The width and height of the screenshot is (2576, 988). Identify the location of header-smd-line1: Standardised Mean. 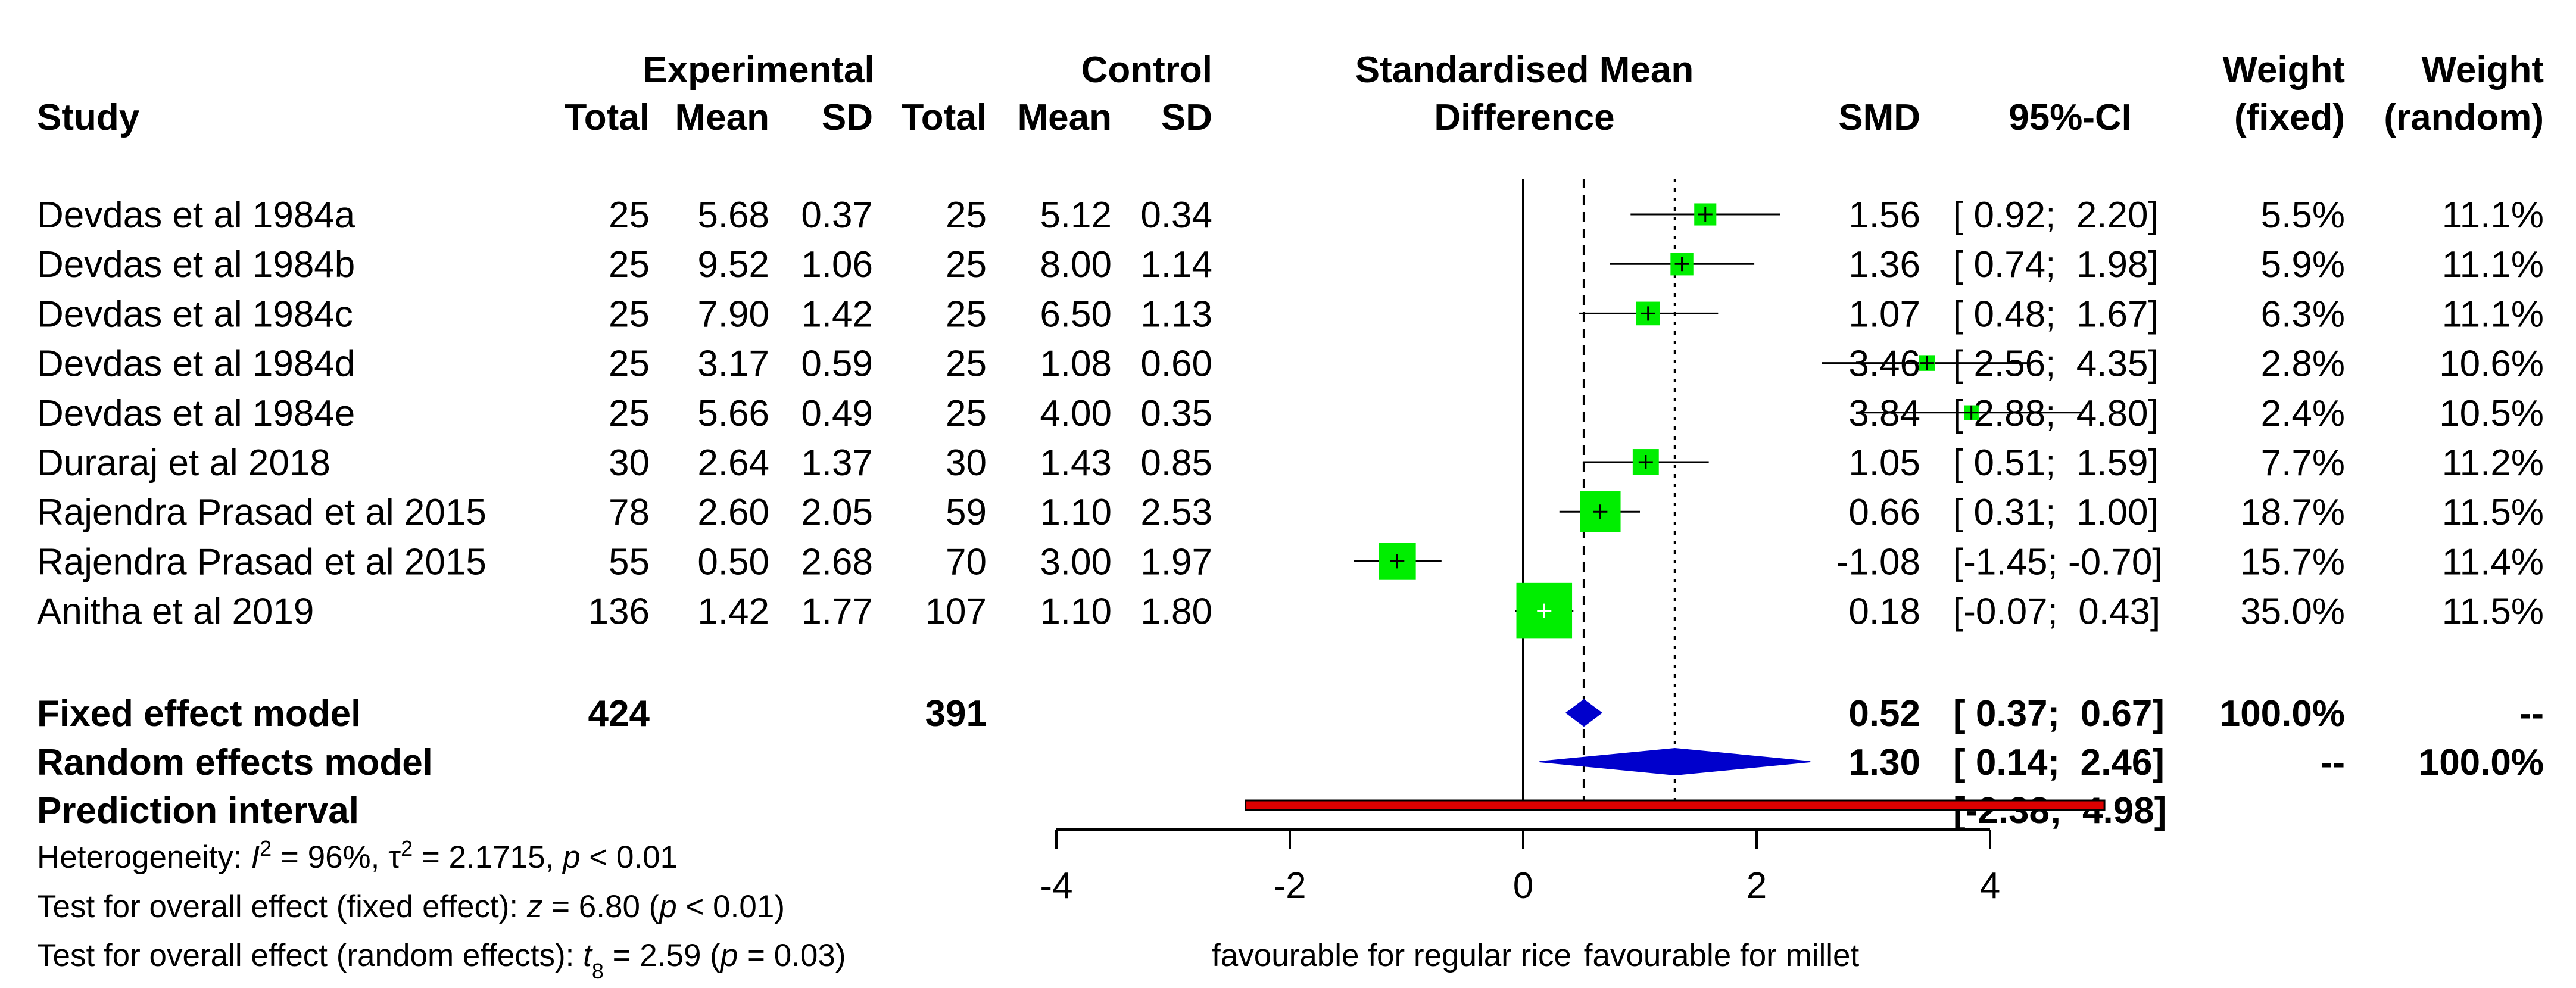
(1524, 70).